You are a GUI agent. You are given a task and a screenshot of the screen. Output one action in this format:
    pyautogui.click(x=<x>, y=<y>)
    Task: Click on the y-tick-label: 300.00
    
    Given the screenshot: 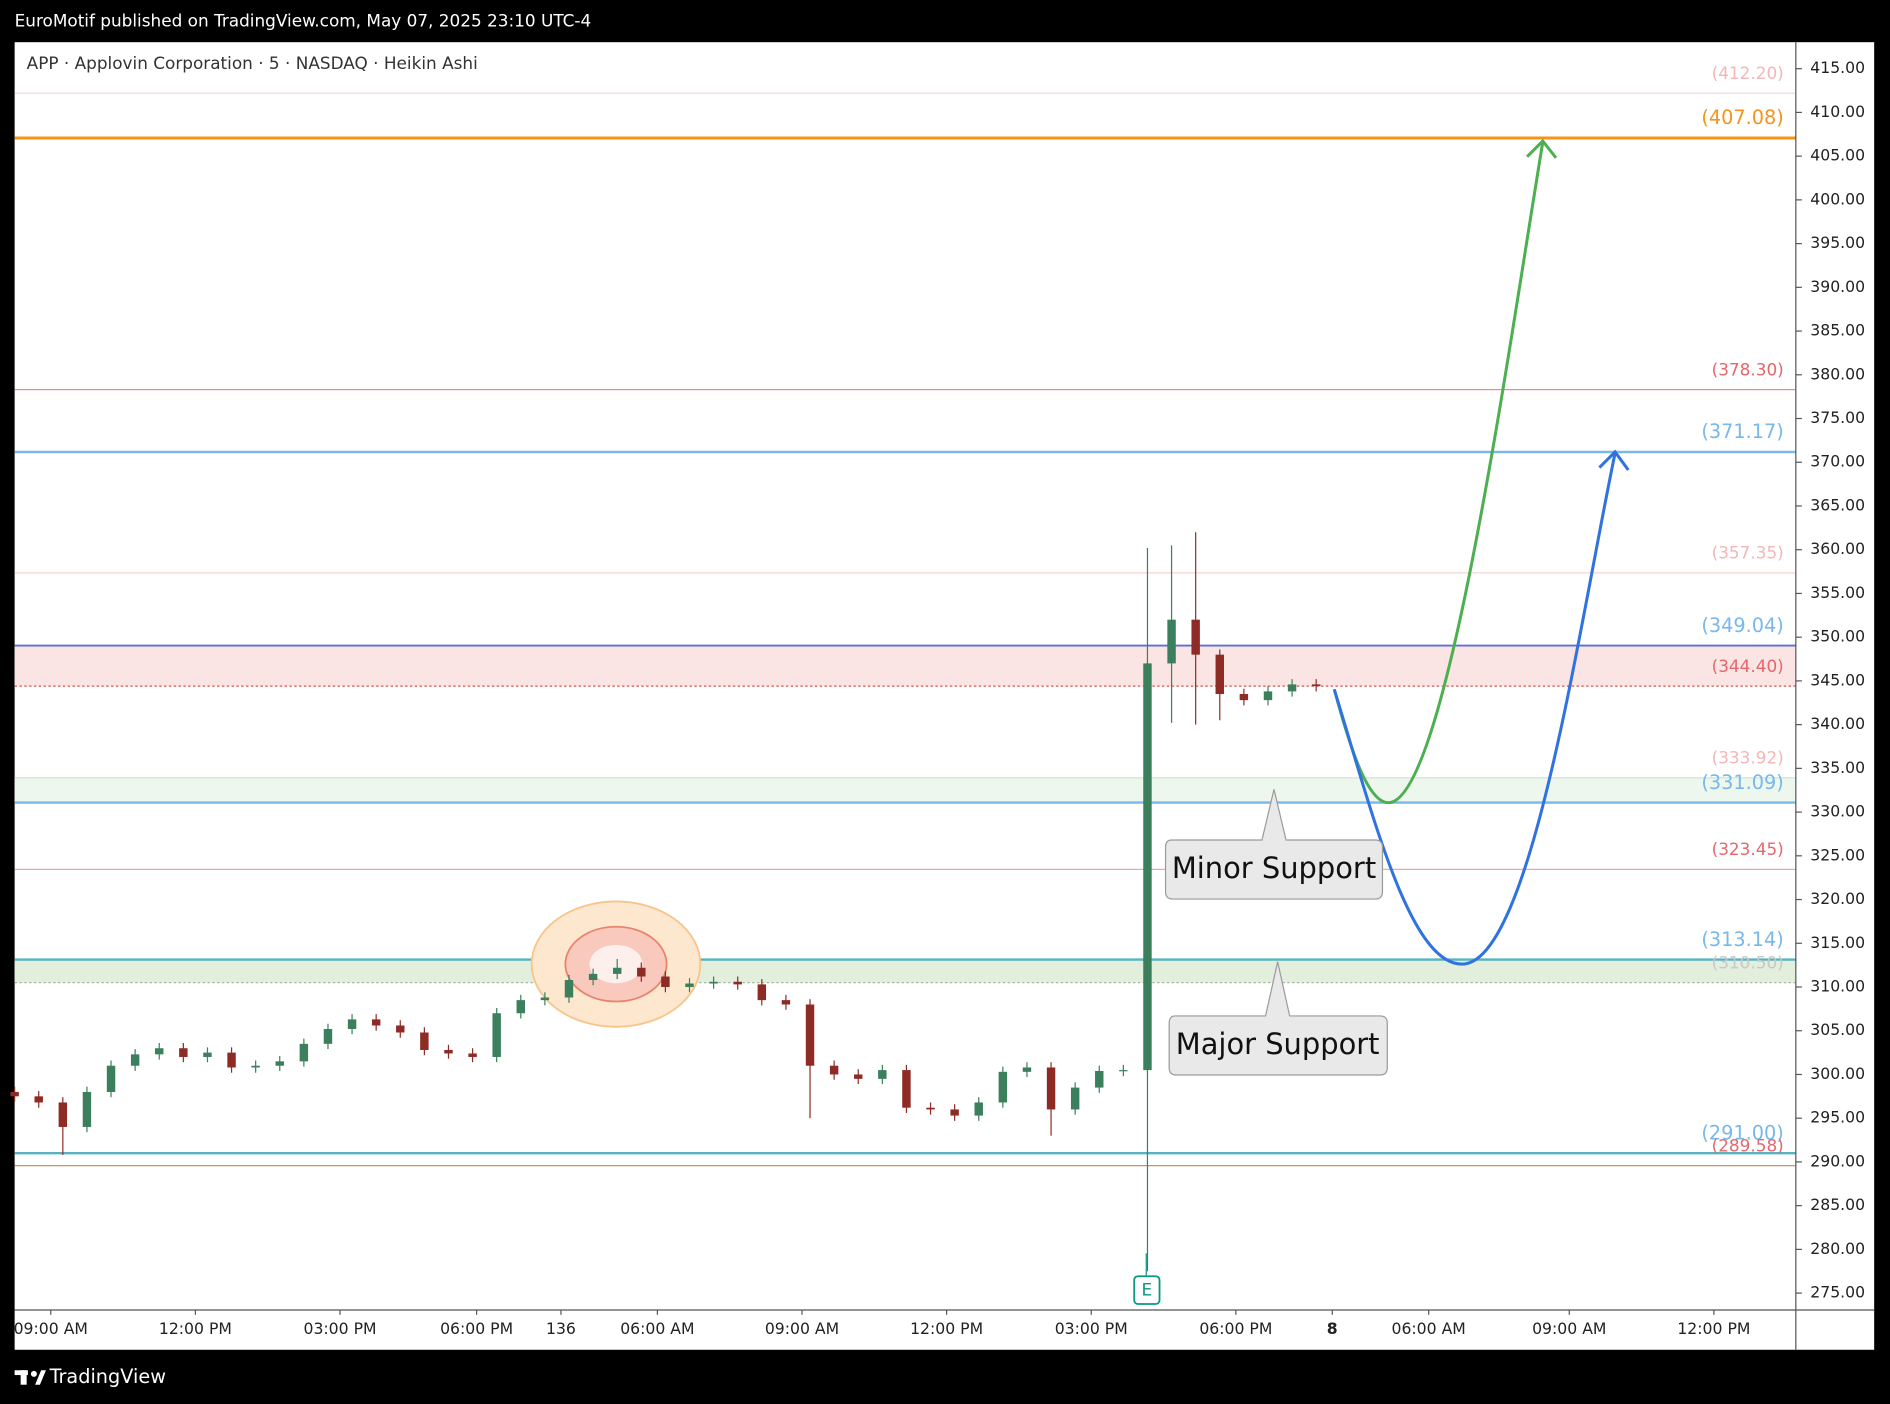 What is the action you would take?
    pyautogui.click(x=1837, y=1073)
    